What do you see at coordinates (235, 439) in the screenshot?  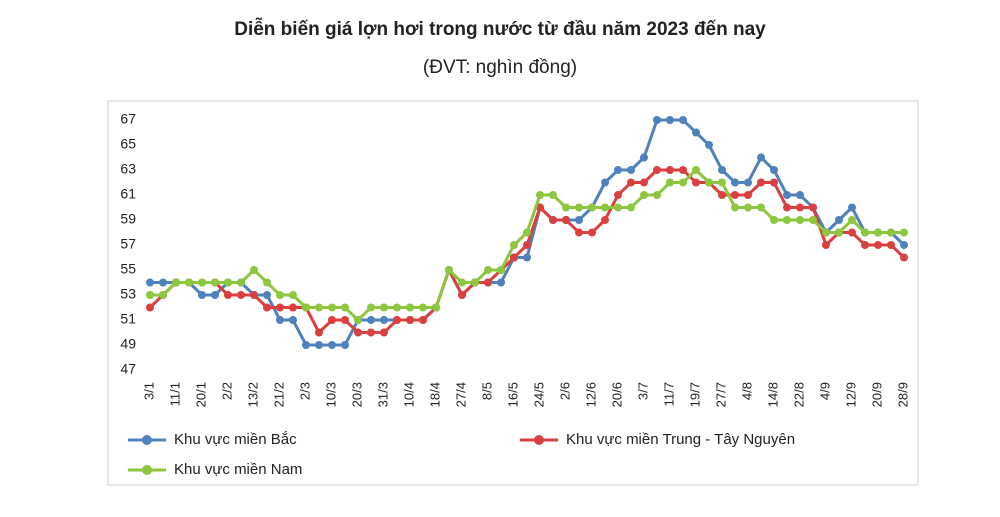 I see `legend-label: Khu vực miền Bắc` at bounding box center [235, 439].